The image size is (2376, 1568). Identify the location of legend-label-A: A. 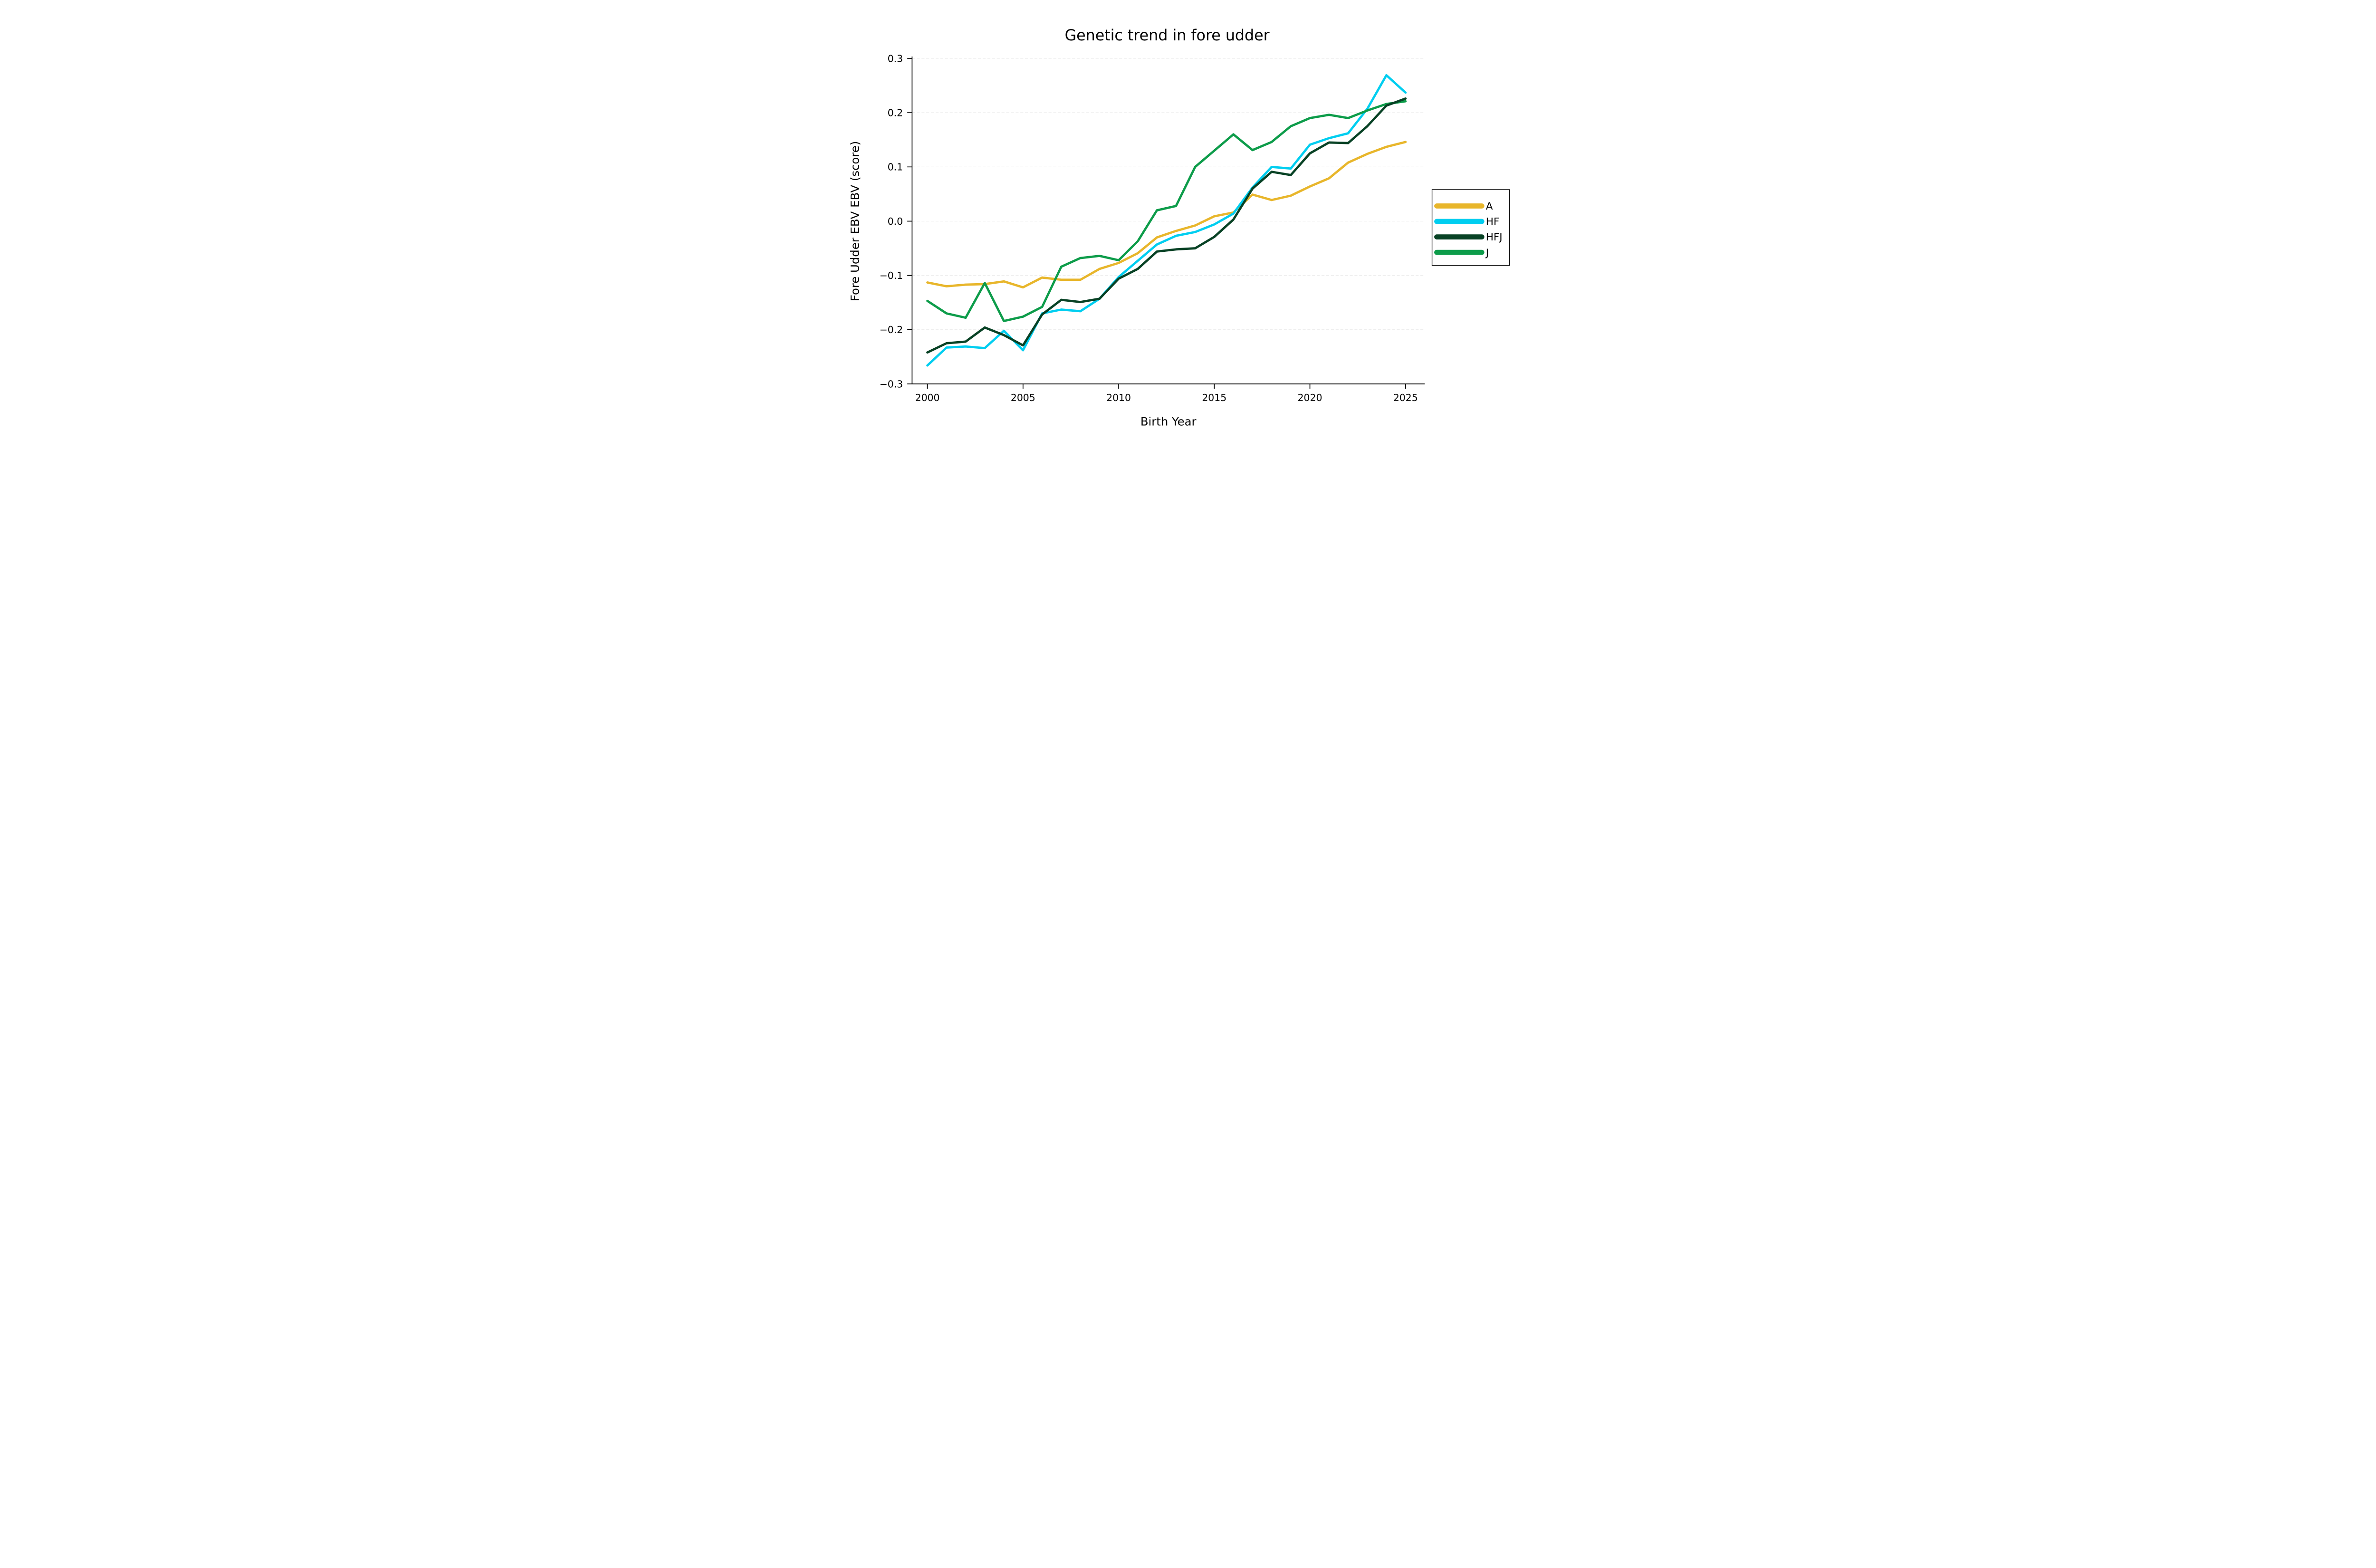
(1489, 207).